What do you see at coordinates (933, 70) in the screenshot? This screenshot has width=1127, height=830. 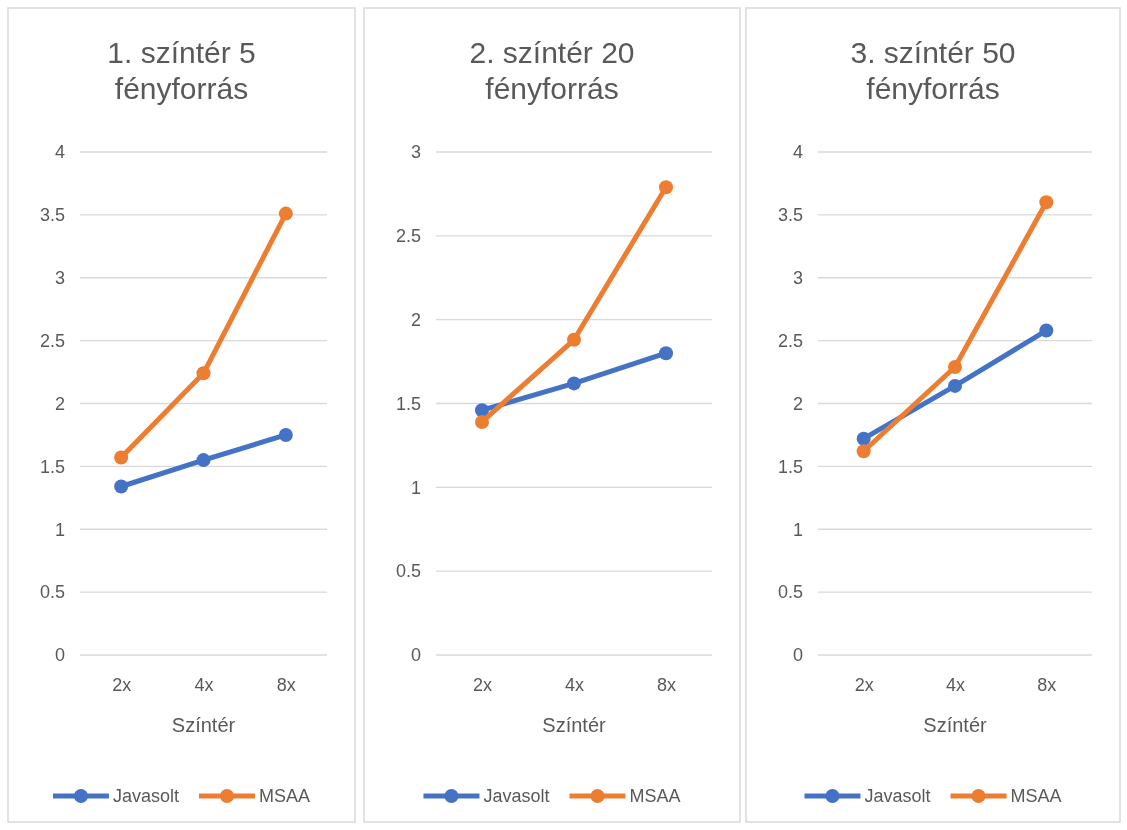 I see `chart-title: 3. színtér 50 fényforrás` at bounding box center [933, 70].